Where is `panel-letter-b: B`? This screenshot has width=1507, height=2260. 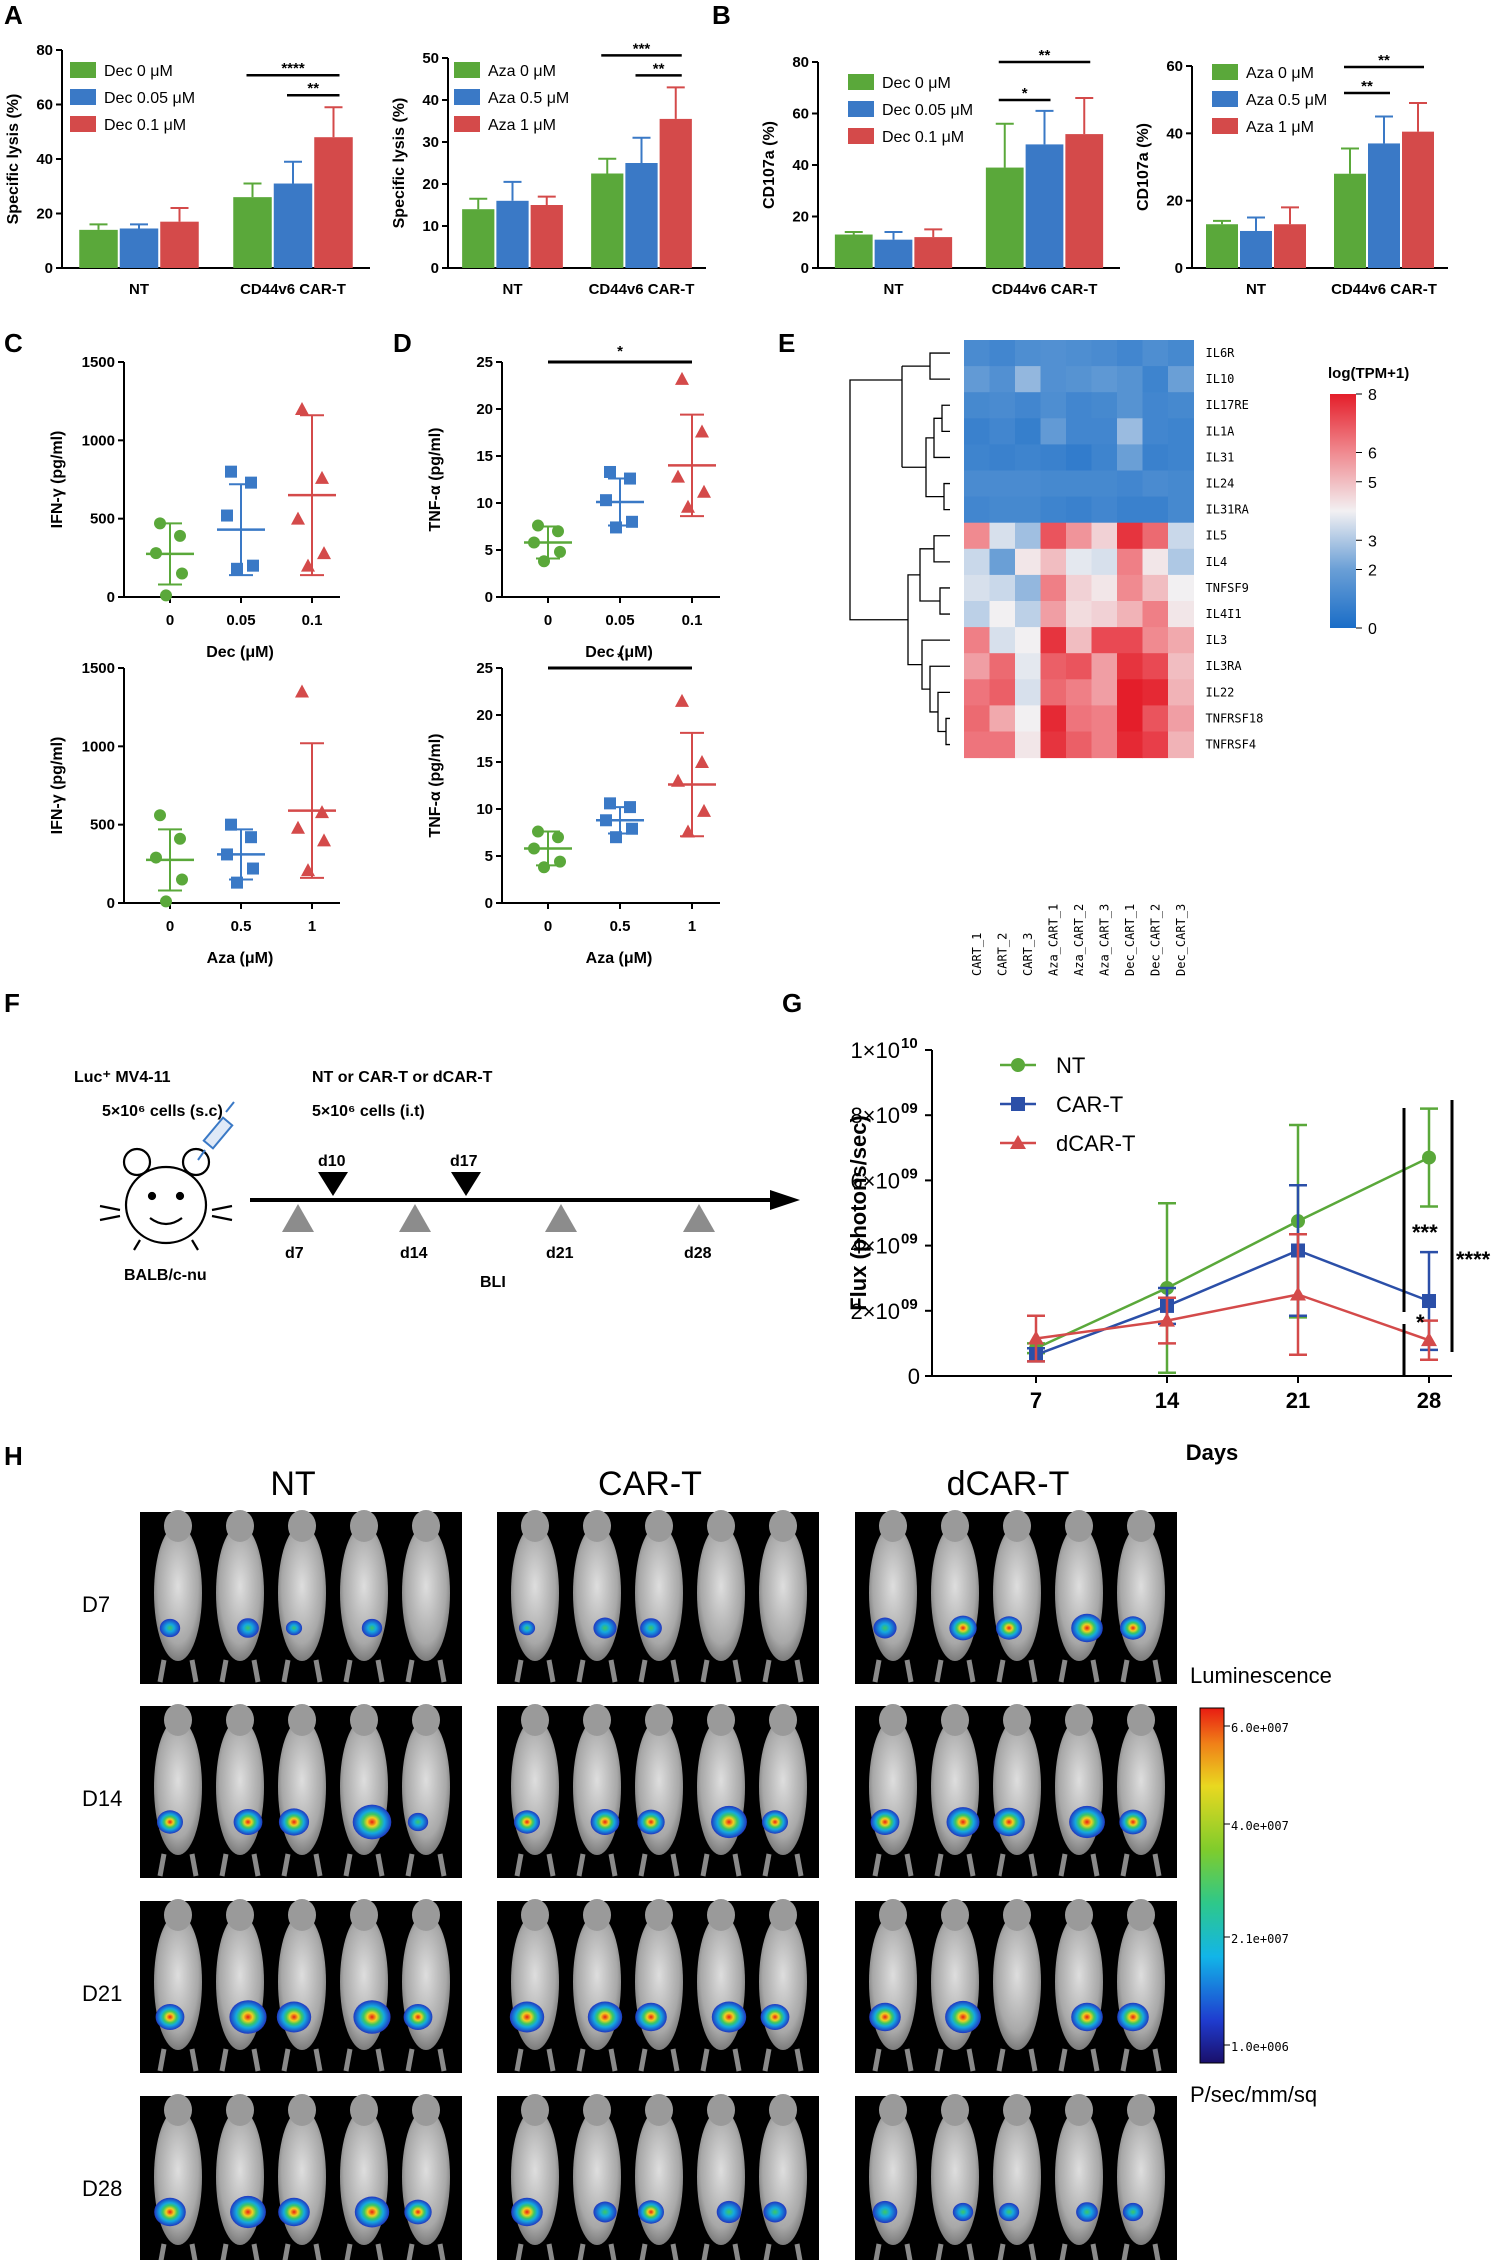
panel-letter-b: B is located at coordinates (721, 15).